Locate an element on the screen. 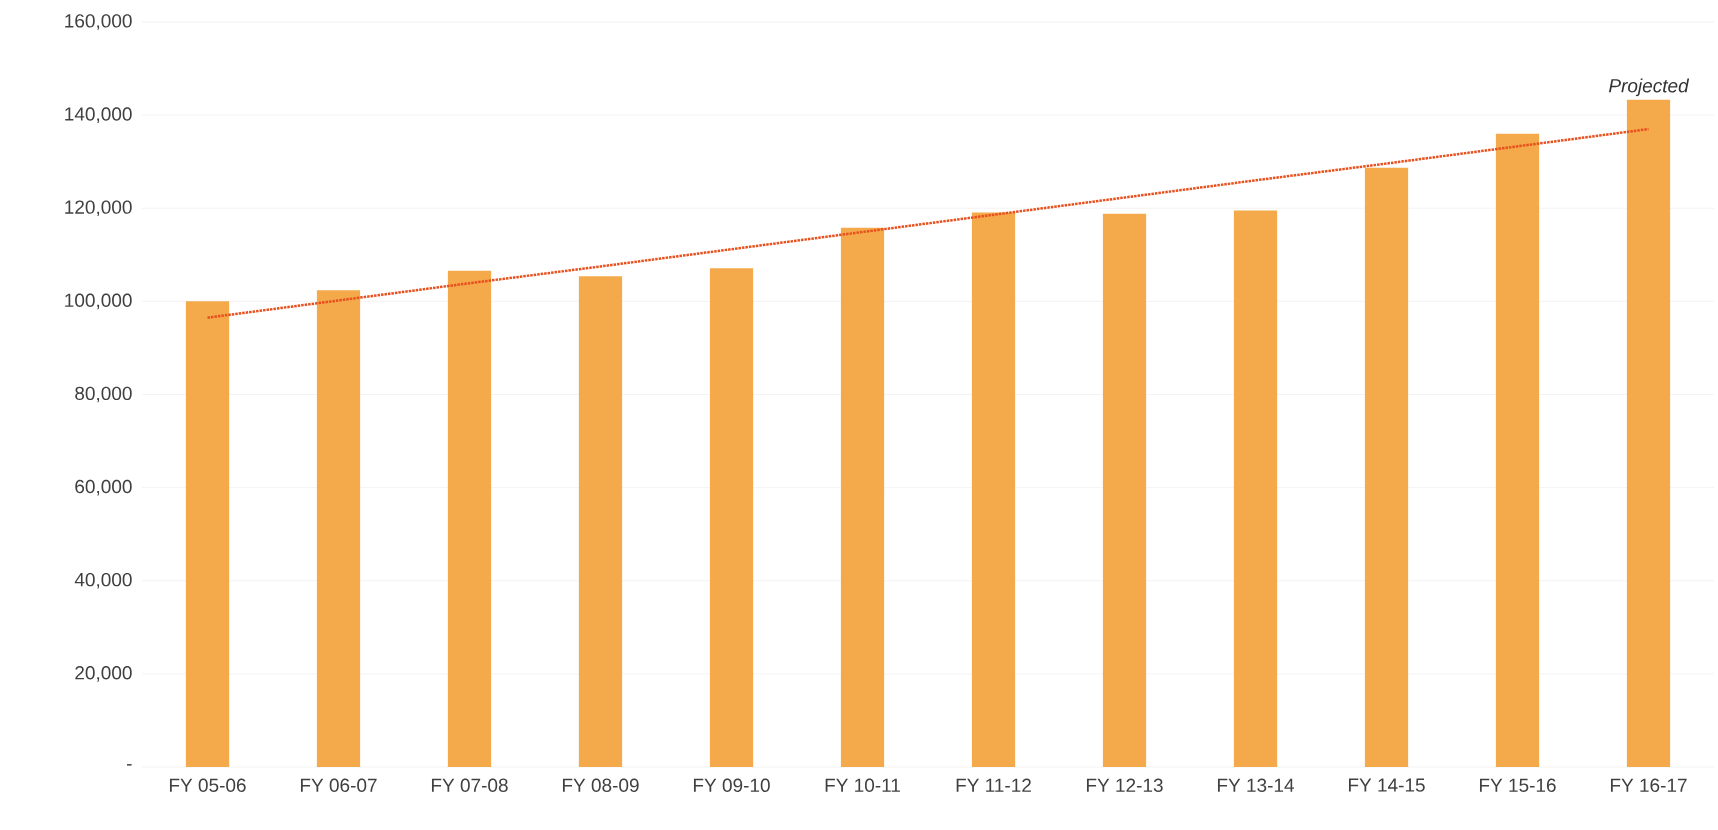 The height and width of the screenshot is (830, 1718). y-tick-label: 40,000 is located at coordinates (103, 580).